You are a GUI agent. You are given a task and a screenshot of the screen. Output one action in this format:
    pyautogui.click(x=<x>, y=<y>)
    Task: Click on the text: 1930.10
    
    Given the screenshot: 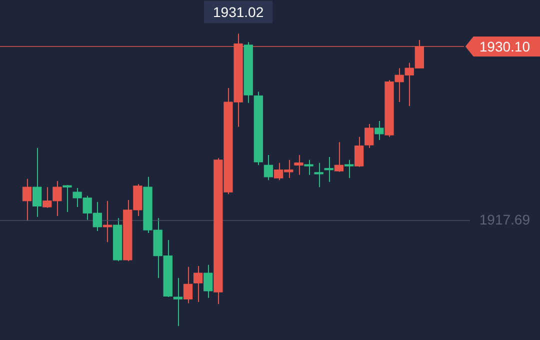 What is the action you would take?
    pyautogui.click(x=504, y=46)
    